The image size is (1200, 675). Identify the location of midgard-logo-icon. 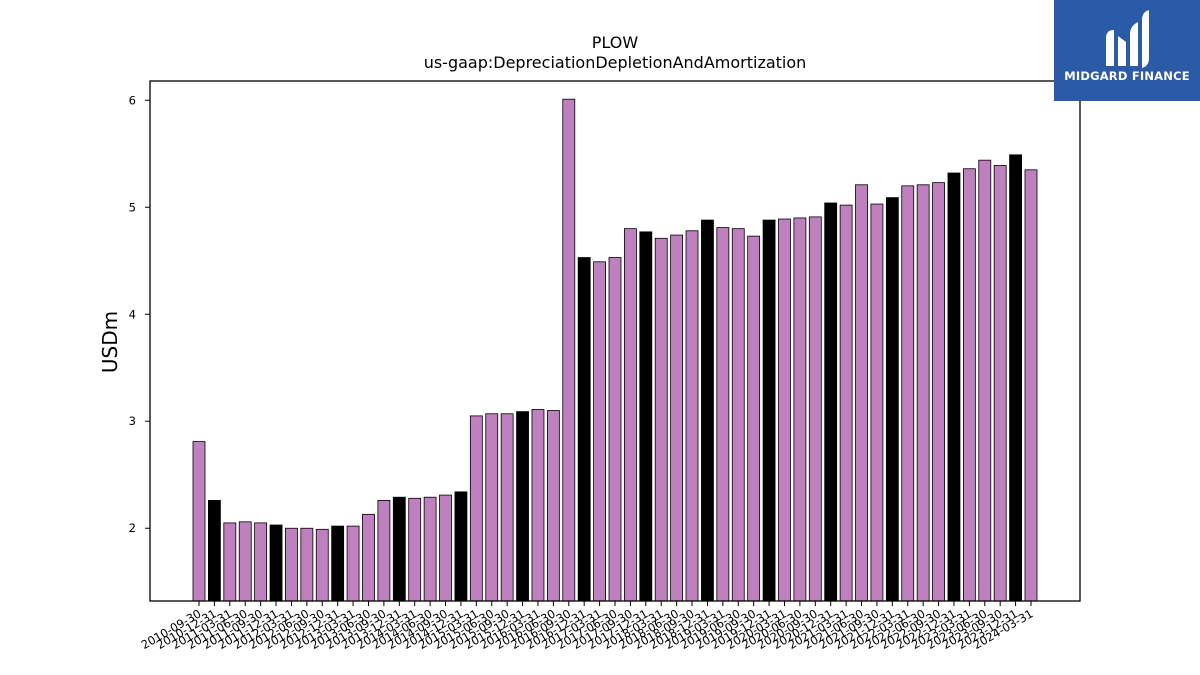
(1127, 39).